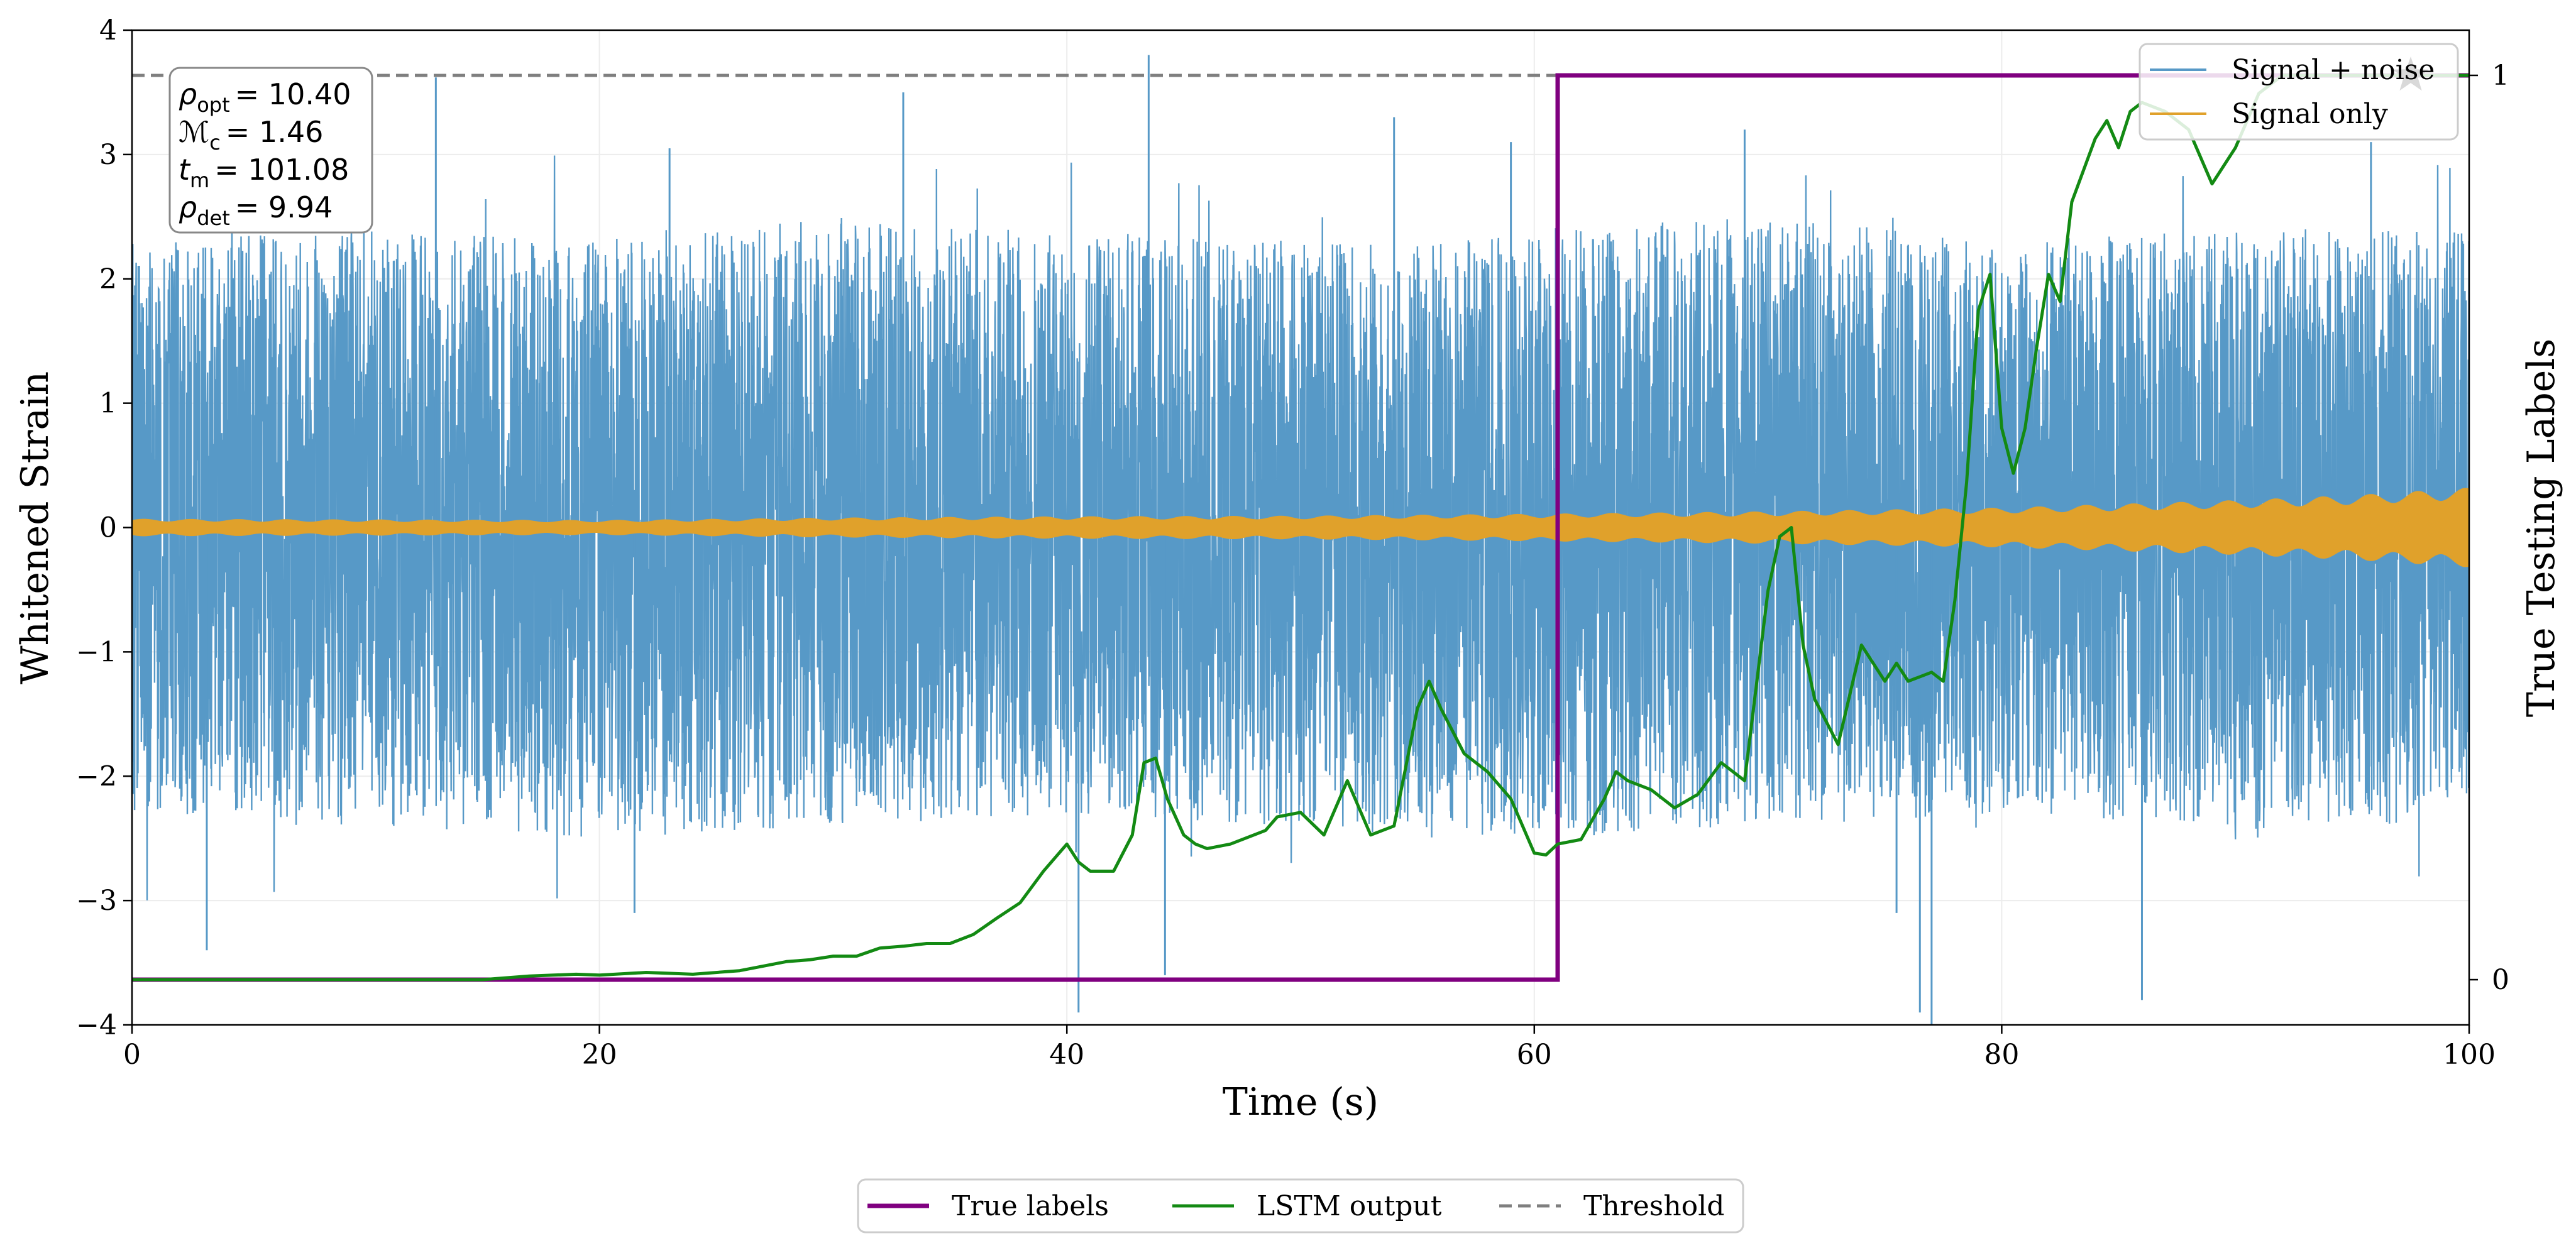 This screenshot has width=2576, height=1253. What do you see at coordinates (213, 105) in the screenshot?
I see `annotation-subscript: opt` at bounding box center [213, 105].